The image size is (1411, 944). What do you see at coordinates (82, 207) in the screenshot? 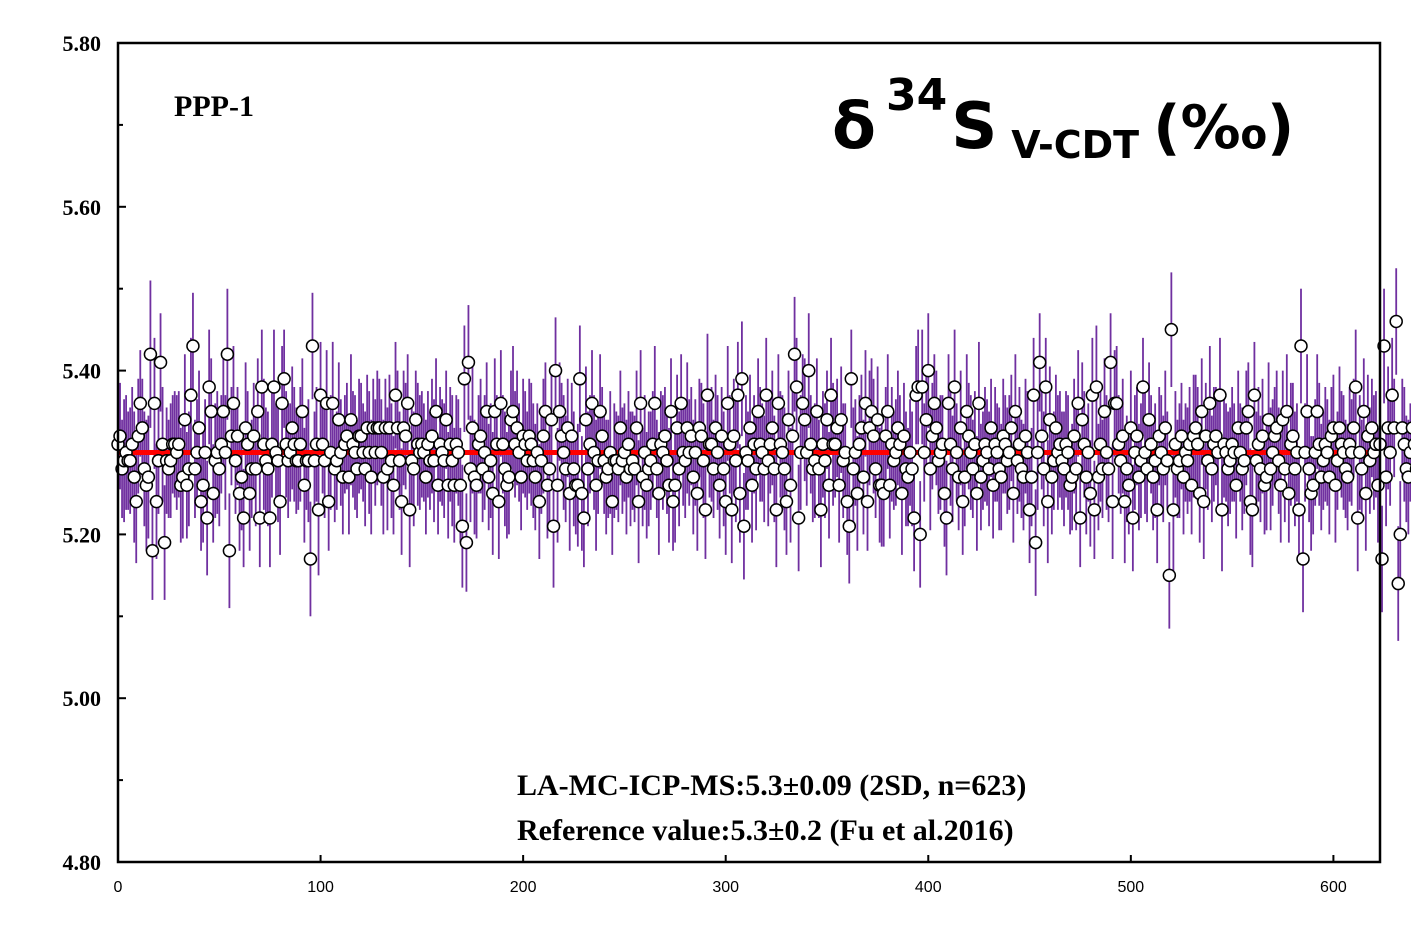
I see `y-tick-label: 5.60` at bounding box center [82, 207].